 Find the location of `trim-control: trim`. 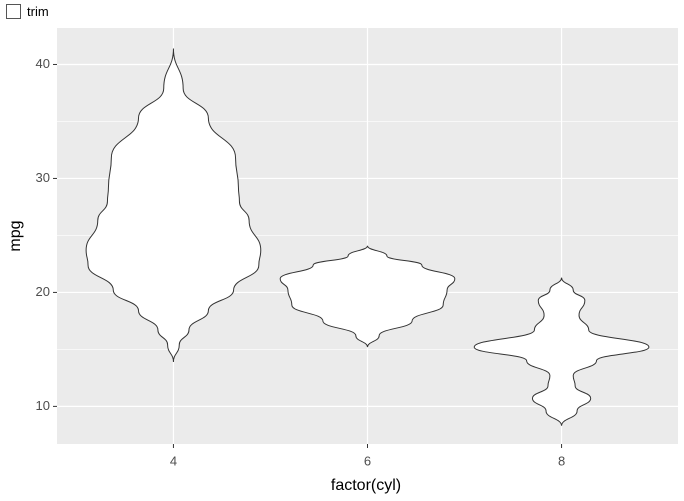

trim-control: trim is located at coordinates (27, 11).